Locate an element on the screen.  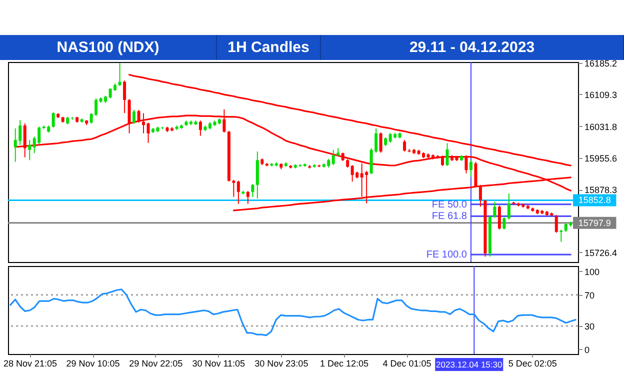
text: 29.11 - 04.12.2023 is located at coordinates (472, 47).